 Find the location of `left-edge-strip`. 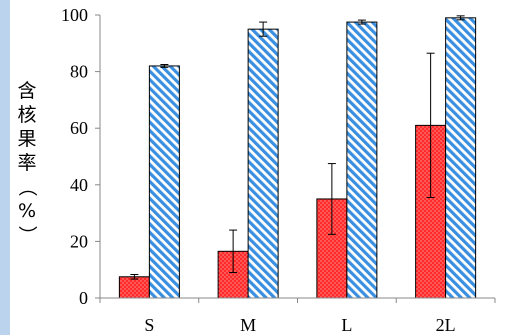

left-edge-strip is located at coordinates (5, 167).